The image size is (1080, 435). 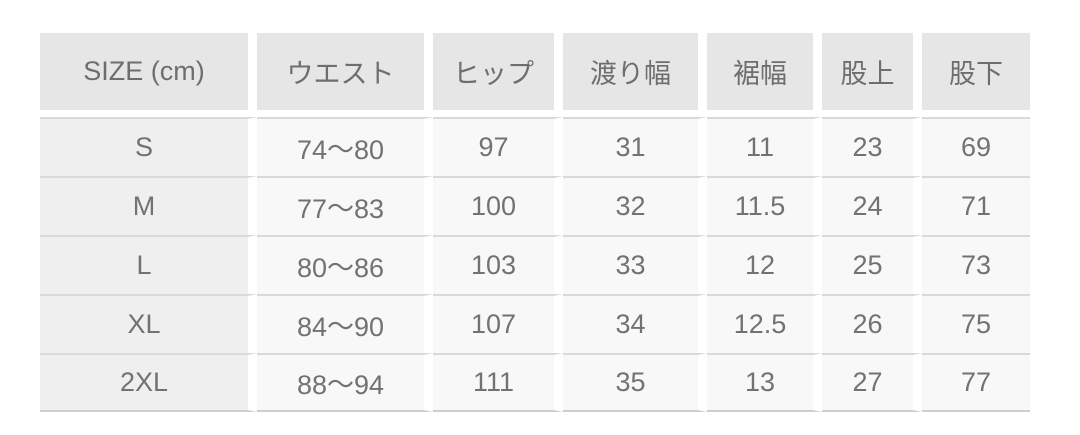 I want to click on measurement-cell: 75, so click(x=976, y=323).